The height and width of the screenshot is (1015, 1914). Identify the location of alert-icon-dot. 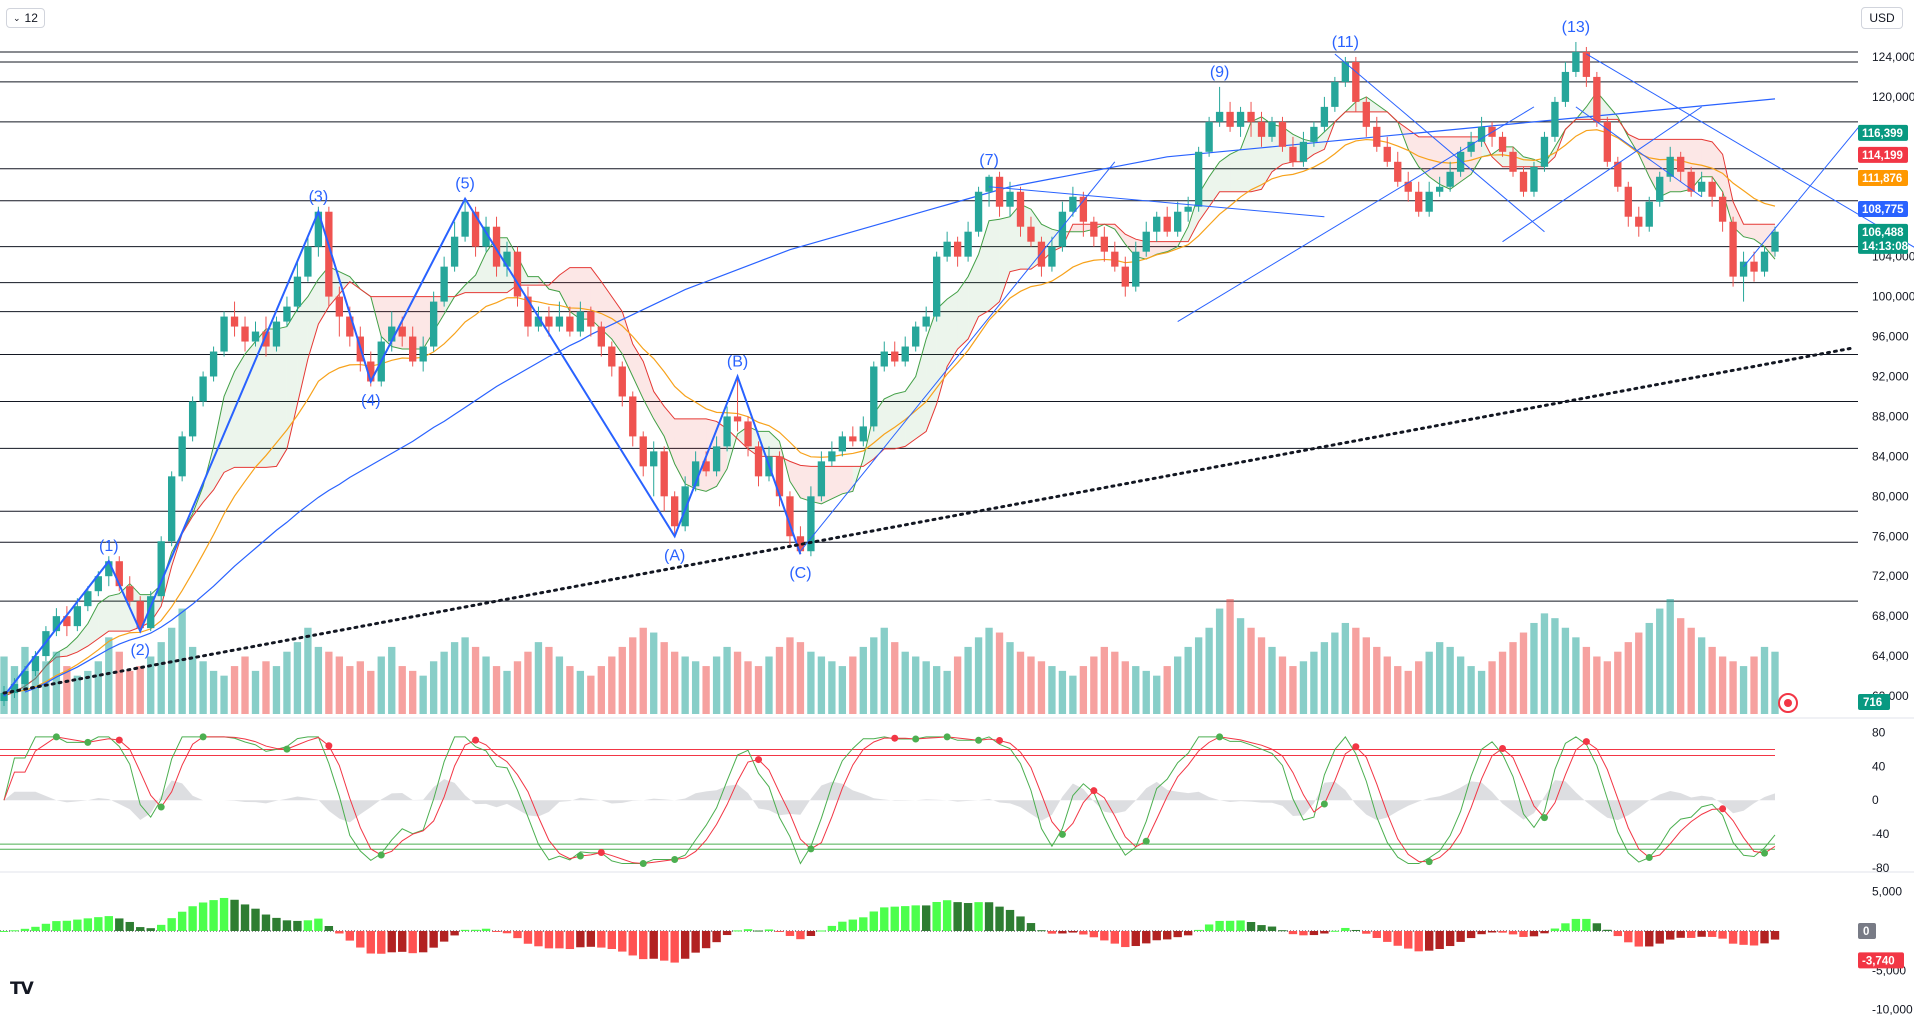
(1788, 703).